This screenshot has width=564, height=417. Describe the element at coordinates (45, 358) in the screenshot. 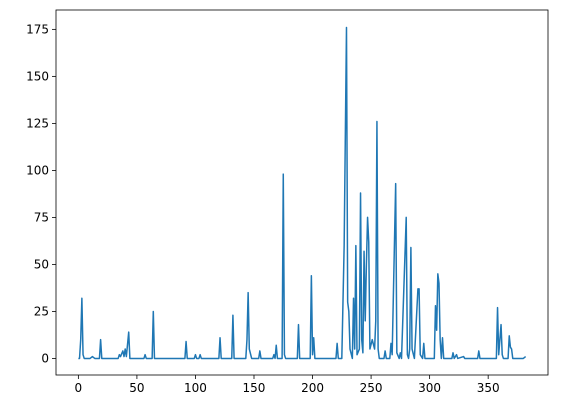

I see `y-tick-label: 0` at that location.